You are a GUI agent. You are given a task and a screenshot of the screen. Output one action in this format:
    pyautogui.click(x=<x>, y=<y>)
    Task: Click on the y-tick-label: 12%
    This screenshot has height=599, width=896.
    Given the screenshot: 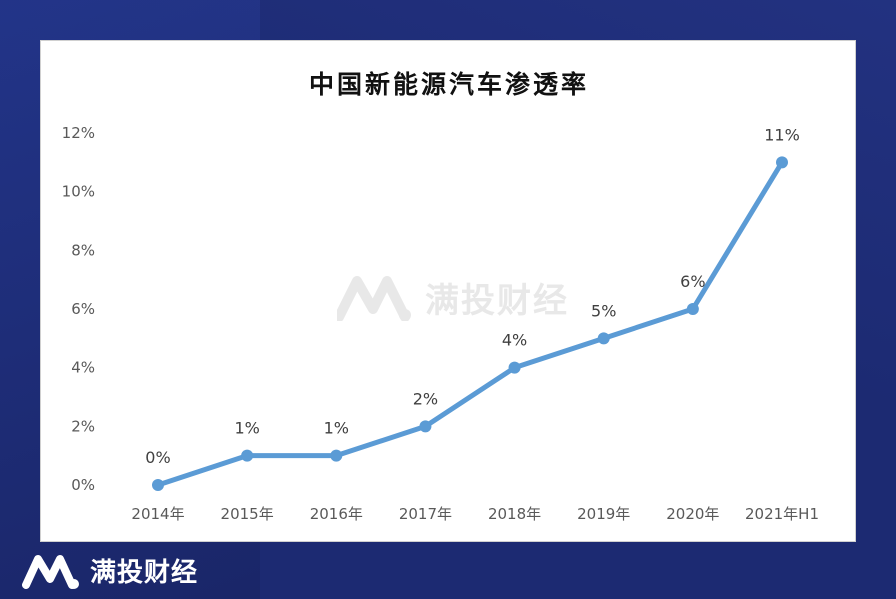 What is the action you would take?
    pyautogui.click(x=78, y=133)
    